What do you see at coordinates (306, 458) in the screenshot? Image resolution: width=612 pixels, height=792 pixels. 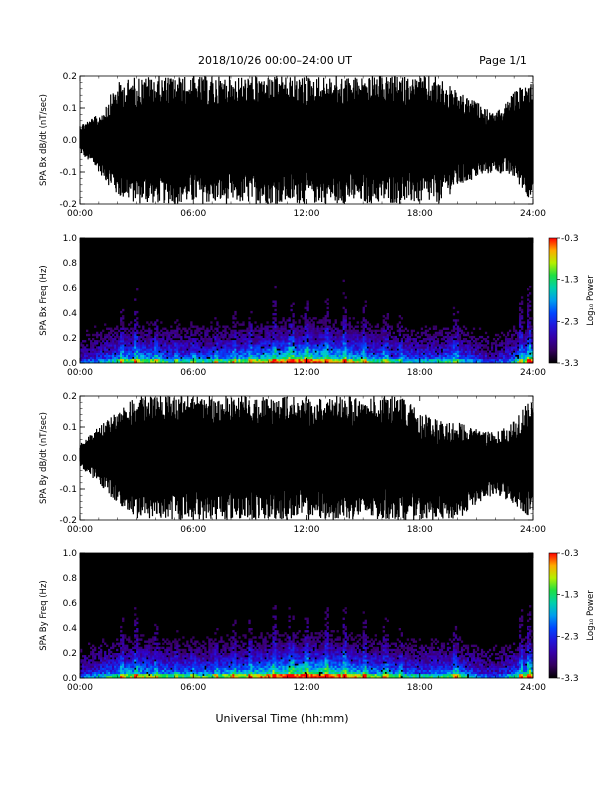 I see `by-dbdt-trace` at bounding box center [306, 458].